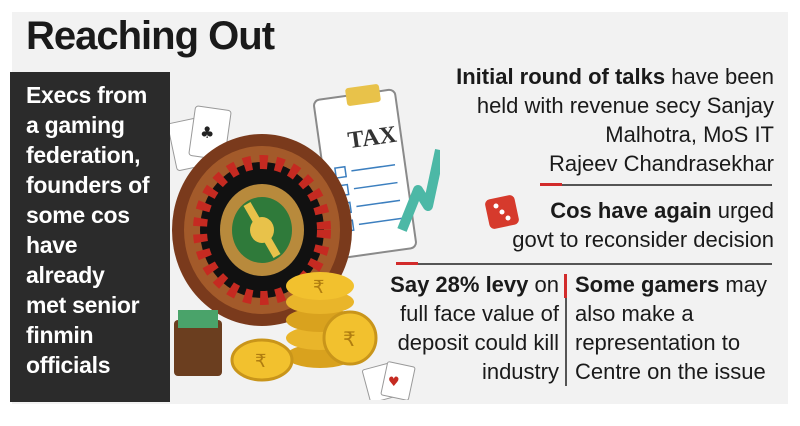  I want to click on point-text: urged, so click(742, 210).